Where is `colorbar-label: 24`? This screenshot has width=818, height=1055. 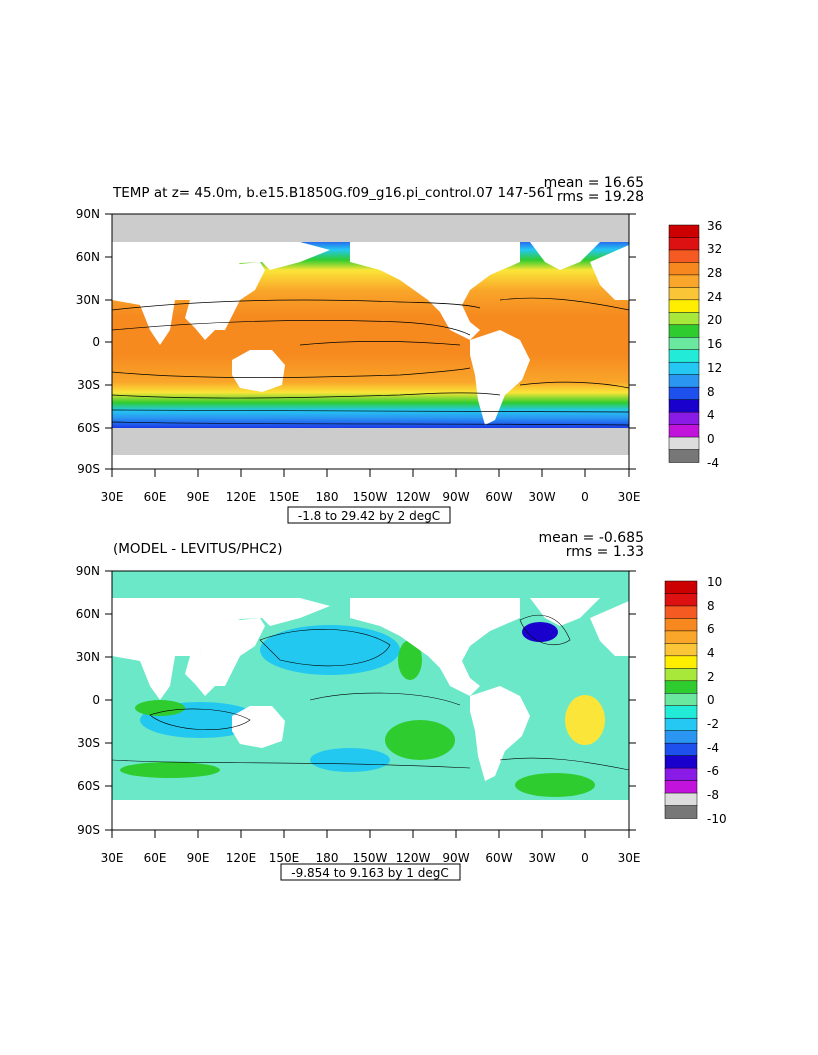
colorbar-label: 24 is located at coordinates (714, 297).